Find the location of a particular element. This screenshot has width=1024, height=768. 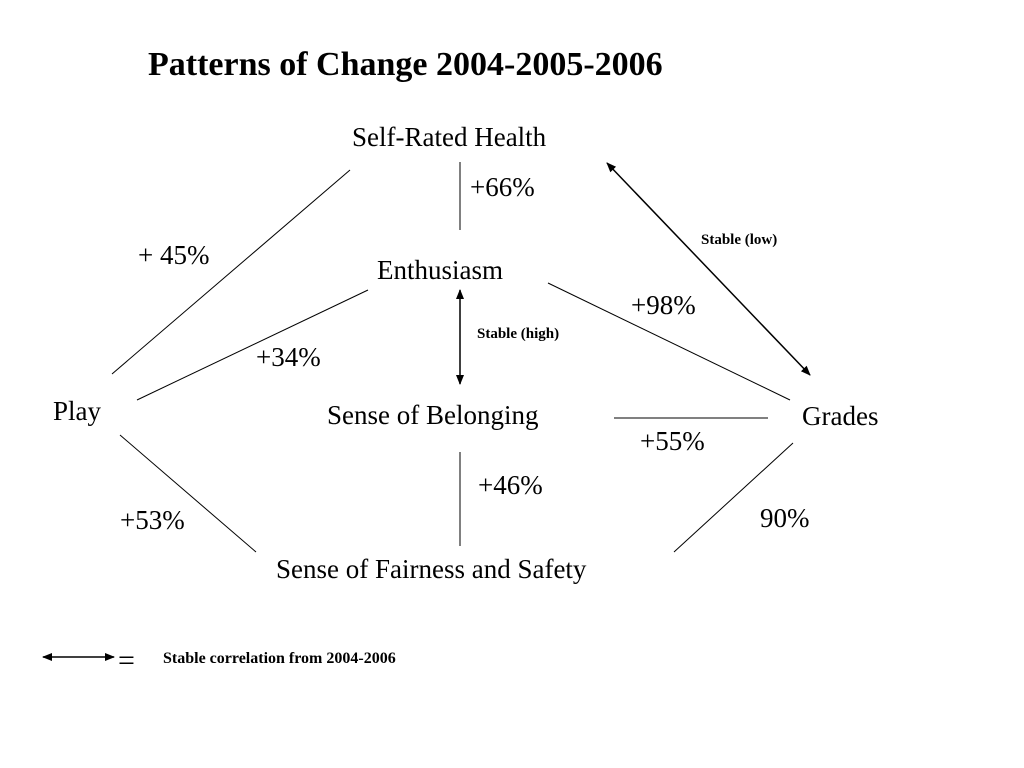

page-title: Patterns of Change 2004-2005-2006 is located at coordinates (405, 64).